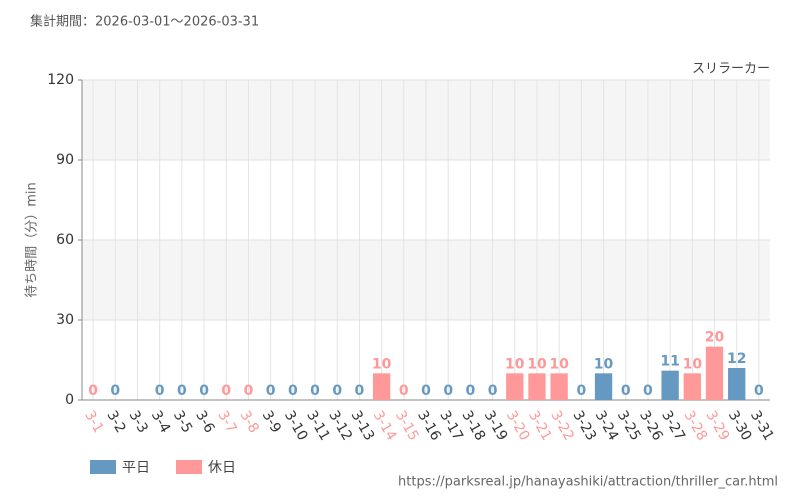  I want to click on y-axis-label: 待ち時間（分）min, so click(32, 240).